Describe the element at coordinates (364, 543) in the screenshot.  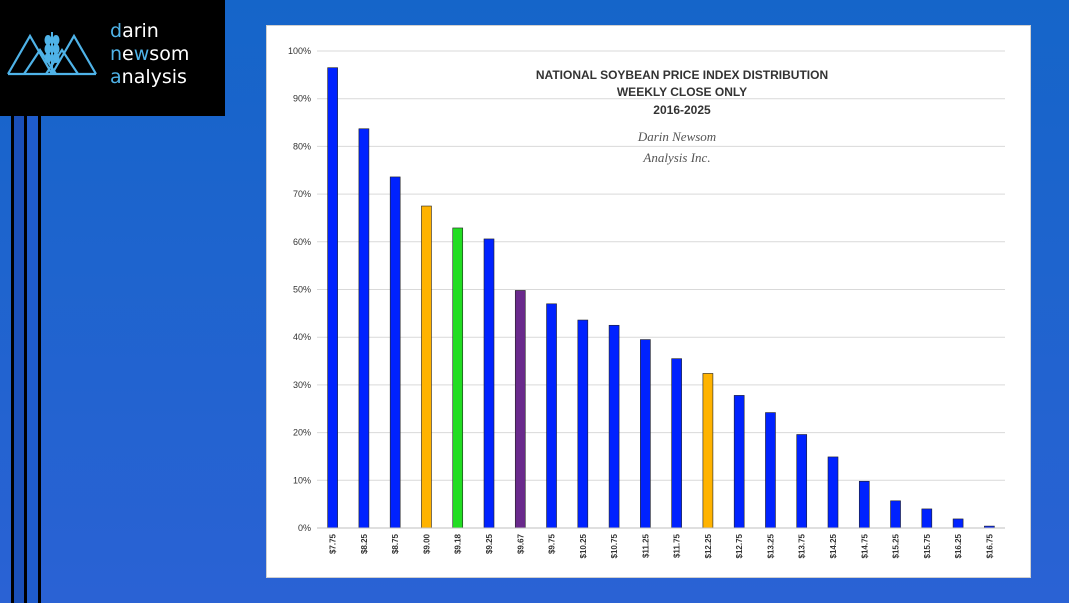
I see `x-tick-label: $8.25` at that location.